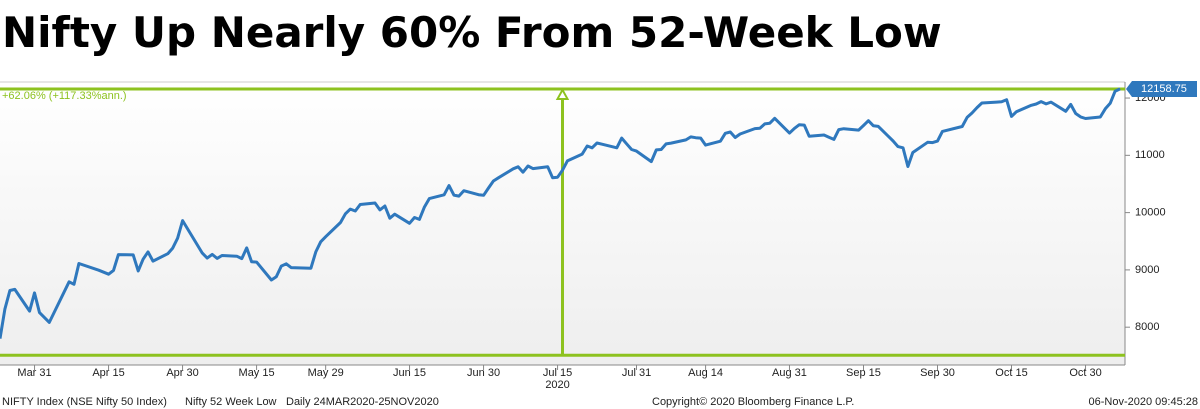 The height and width of the screenshot is (409, 1200). Describe the element at coordinates (1147, 327) in the screenshot. I see `y-tick-label: 8000` at that location.